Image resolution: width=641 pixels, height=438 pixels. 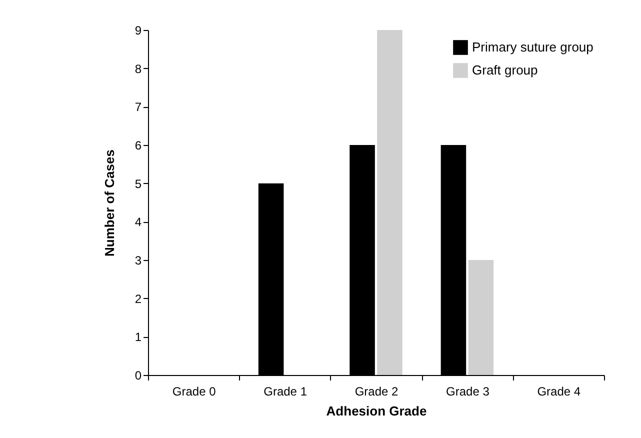 I want to click on x-tick-label: Grade 0, so click(x=194, y=391).